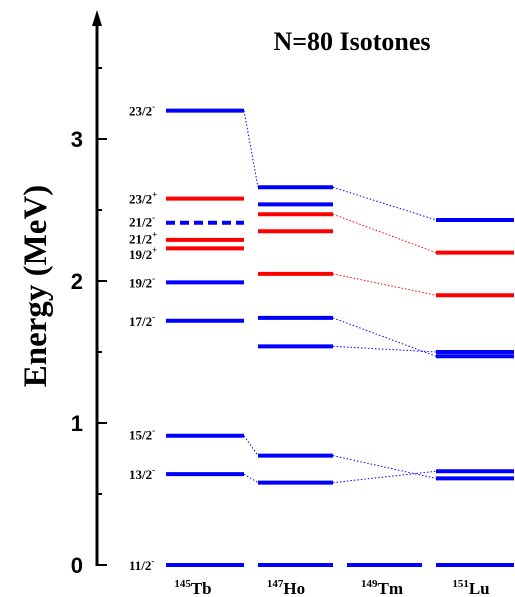 Image resolution: width=515 pixels, height=597 pixels. Describe the element at coordinates (77, 139) in the screenshot. I see `tick-label: 3` at that location.